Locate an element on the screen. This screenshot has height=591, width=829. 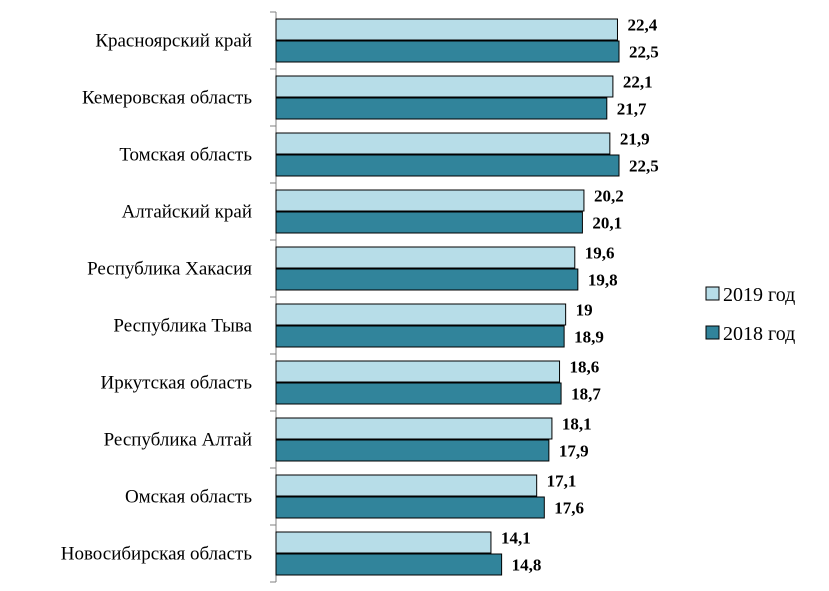
data-label: 18,9 is located at coordinates (589, 337).